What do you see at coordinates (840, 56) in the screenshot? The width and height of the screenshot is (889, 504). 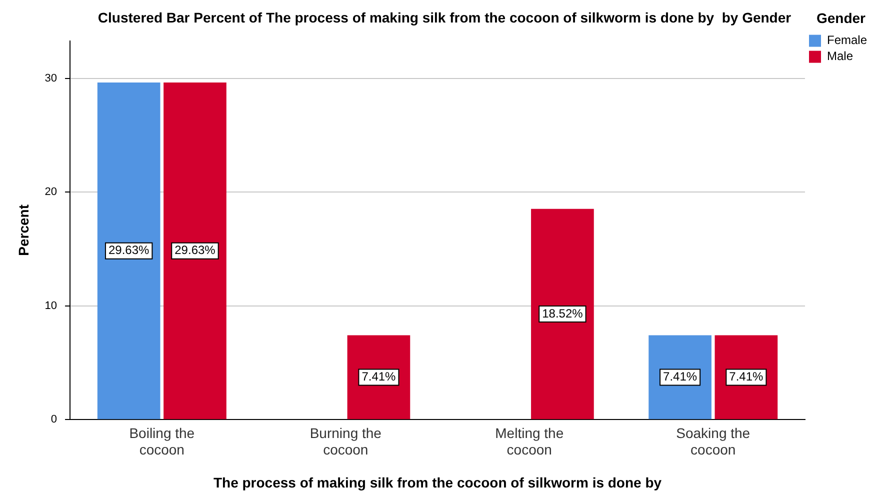 I see `legend-label: Male` at bounding box center [840, 56].